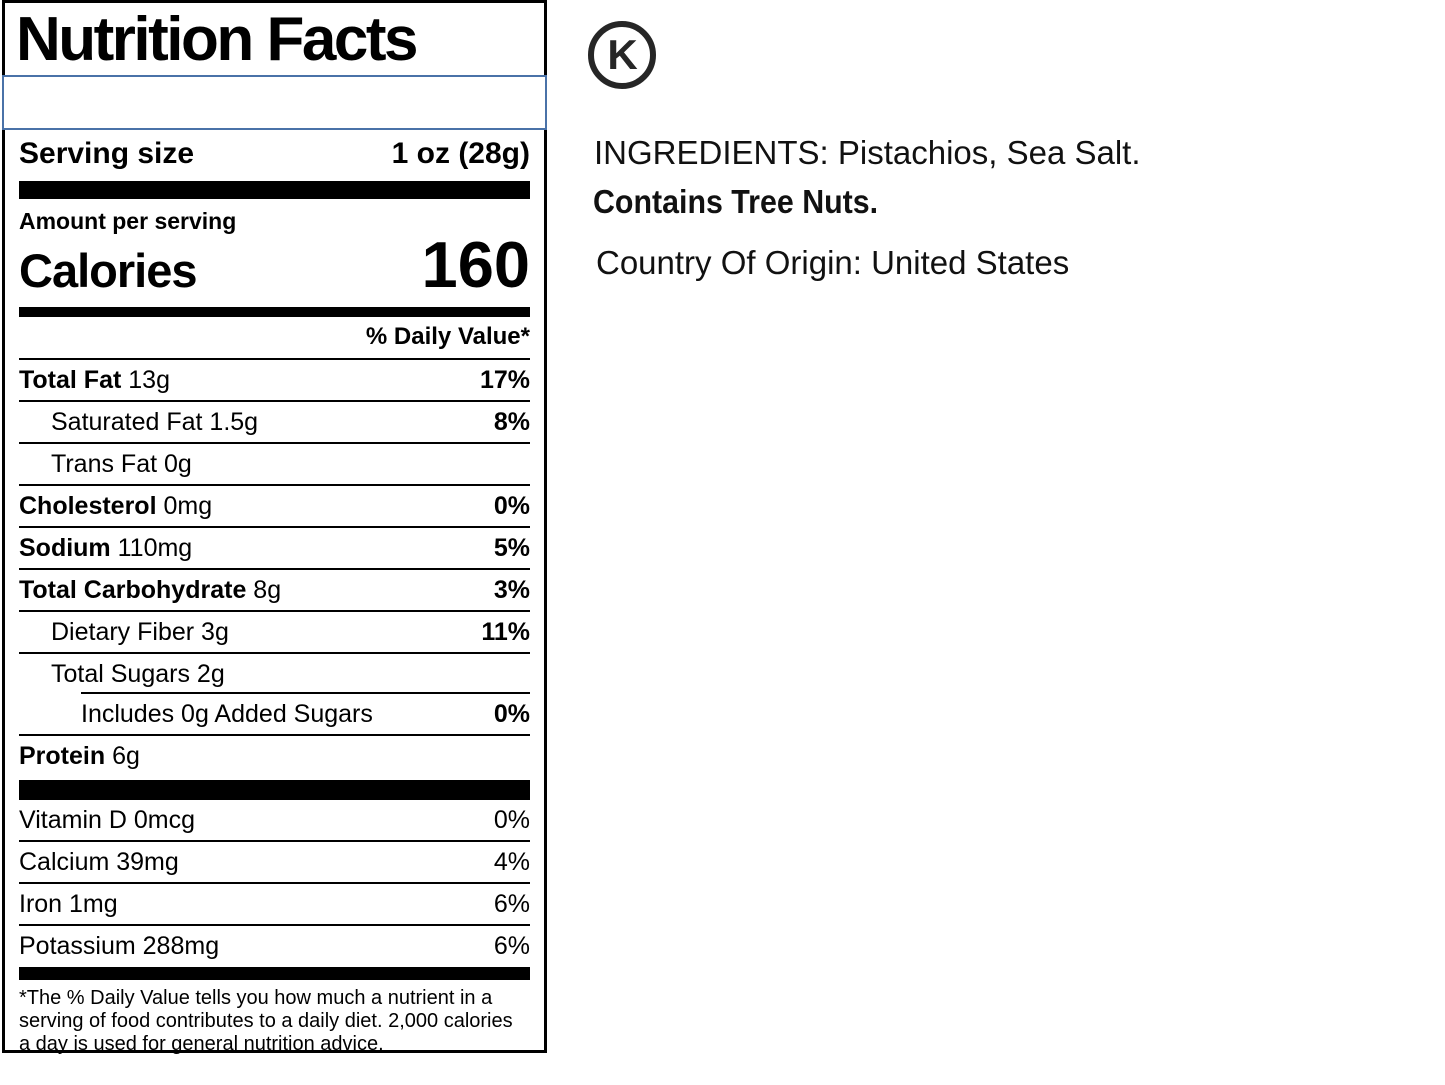  What do you see at coordinates (68, 904) in the screenshot?
I see `nutrient-name: Iron 1mg` at bounding box center [68, 904].